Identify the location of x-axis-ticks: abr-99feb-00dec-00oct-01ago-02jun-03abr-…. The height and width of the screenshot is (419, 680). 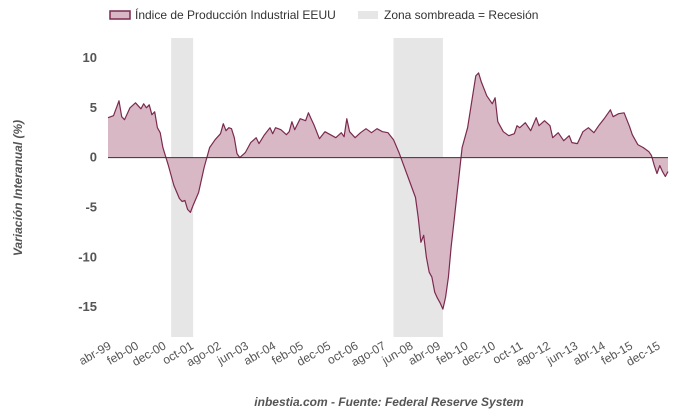
(369, 353).